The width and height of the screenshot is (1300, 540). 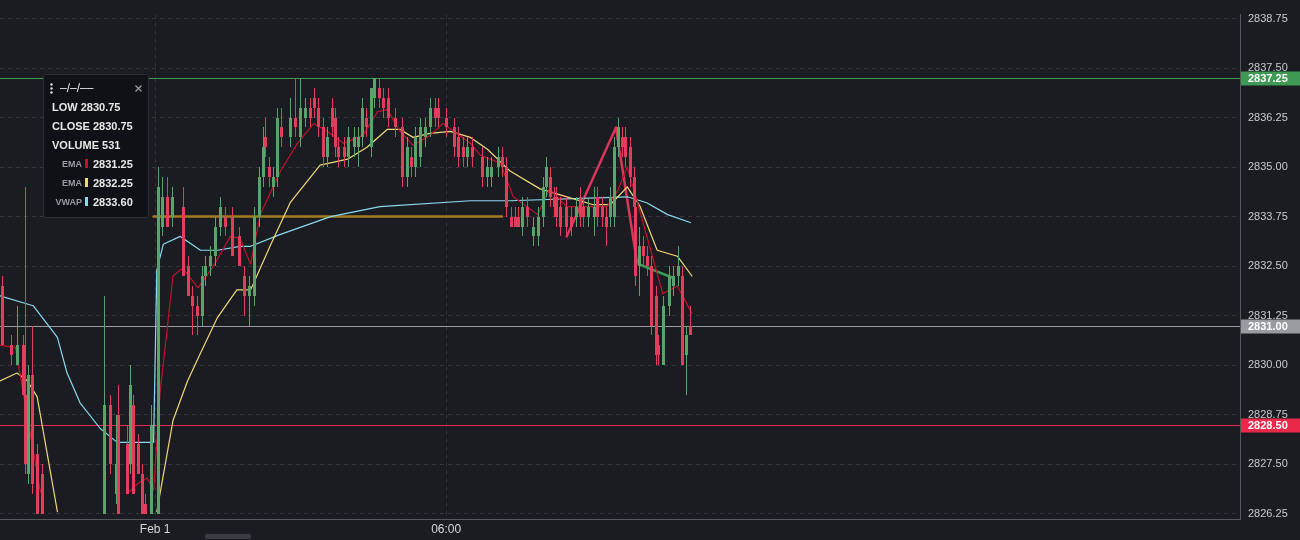 I want to click on annotation: VOLUME 531, so click(x=86, y=144).